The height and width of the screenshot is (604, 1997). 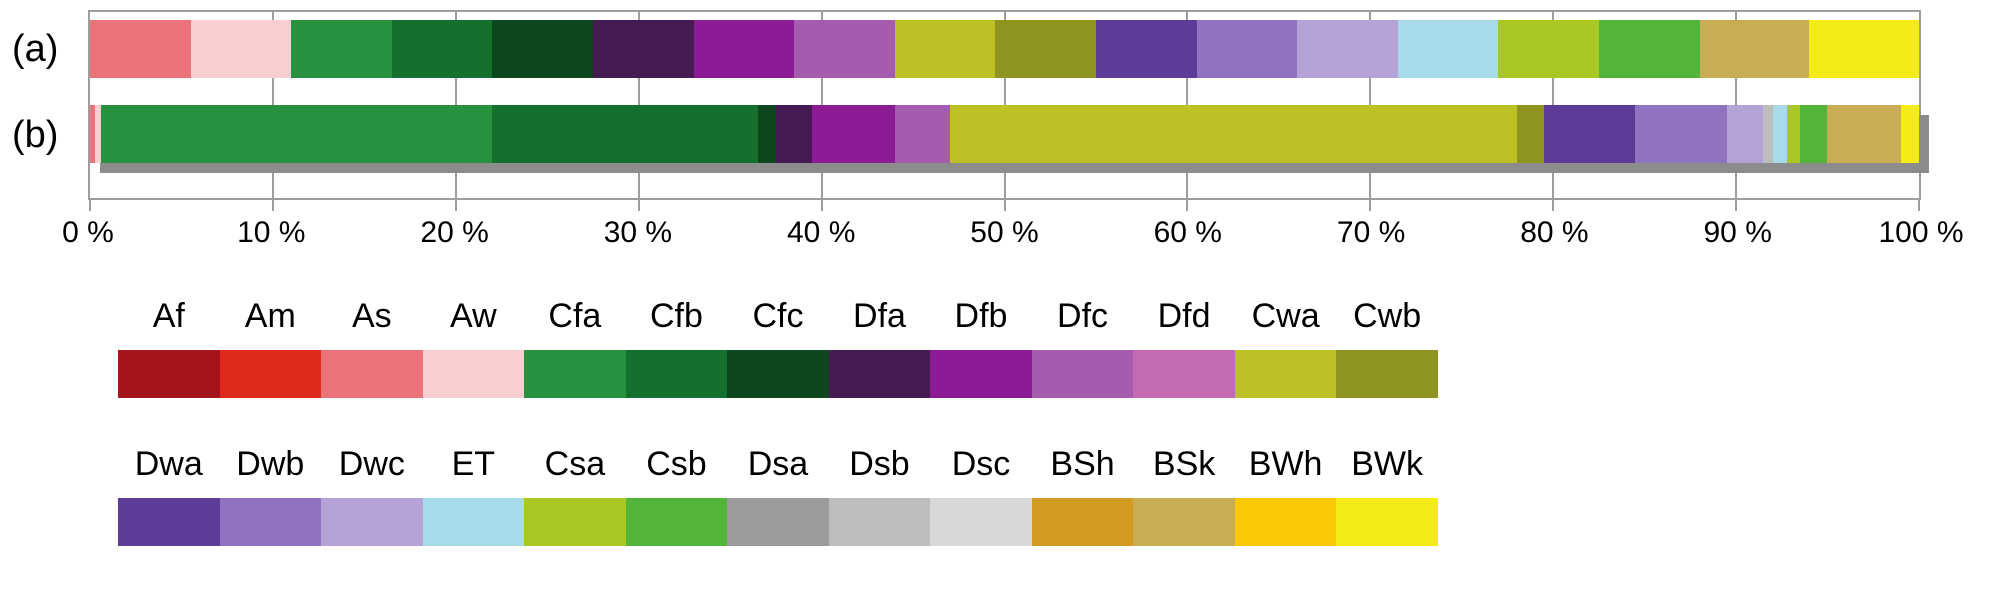 I want to click on legend-label-BWh: BWh, so click(x=1285, y=464).